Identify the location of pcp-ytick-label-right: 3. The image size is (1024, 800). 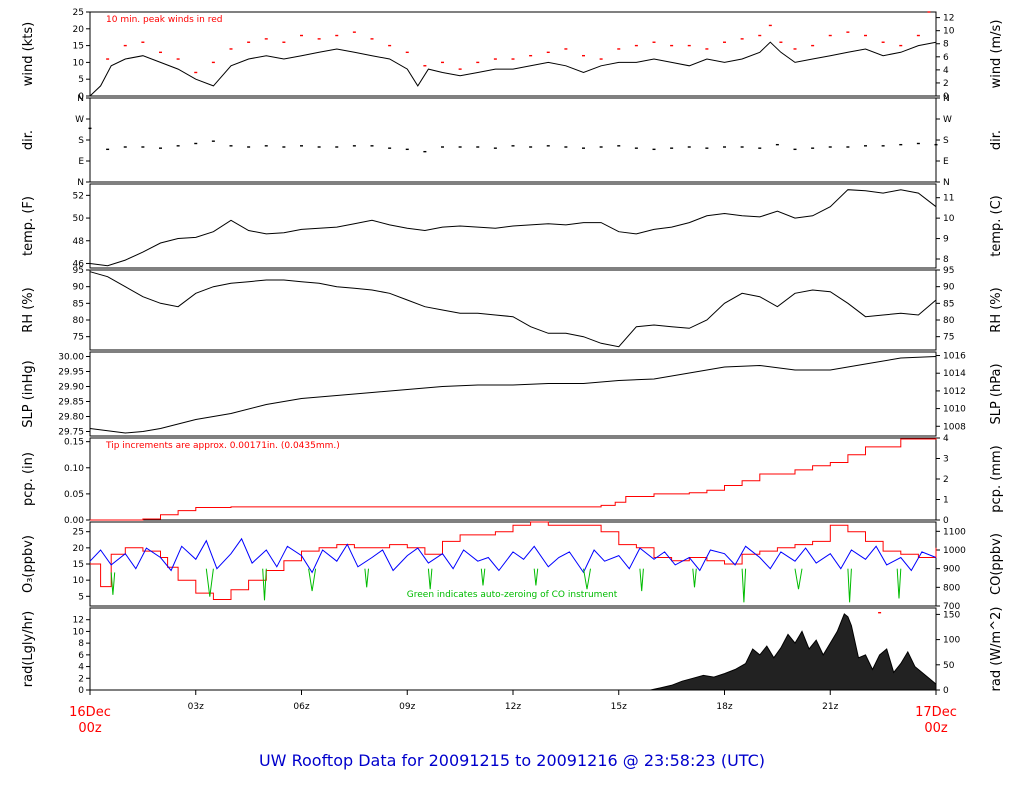
(946, 460).